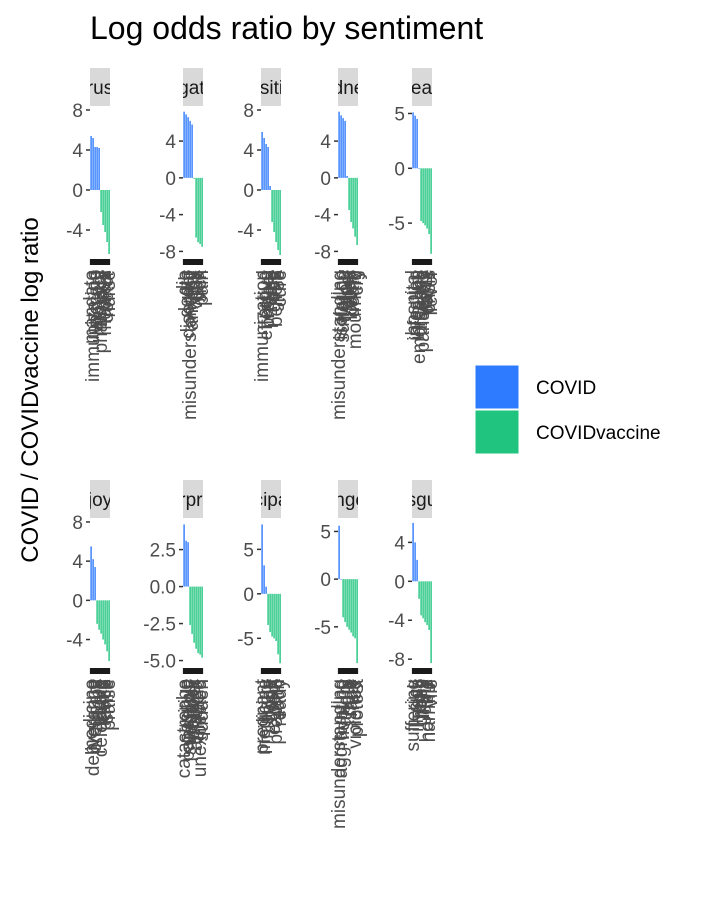 Image resolution: width=720 pixels, height=921 pixels. Describe the element at coordinates (497, 432) in the screenshot. I see `legend-key-covidvaccine` at that location.